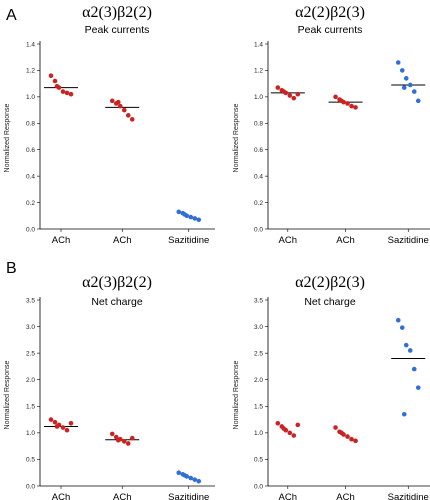  Describe the element at coordinates (117, 30) in the screenshot. I see `chart-0-subtitle: Peak currents` at that location.